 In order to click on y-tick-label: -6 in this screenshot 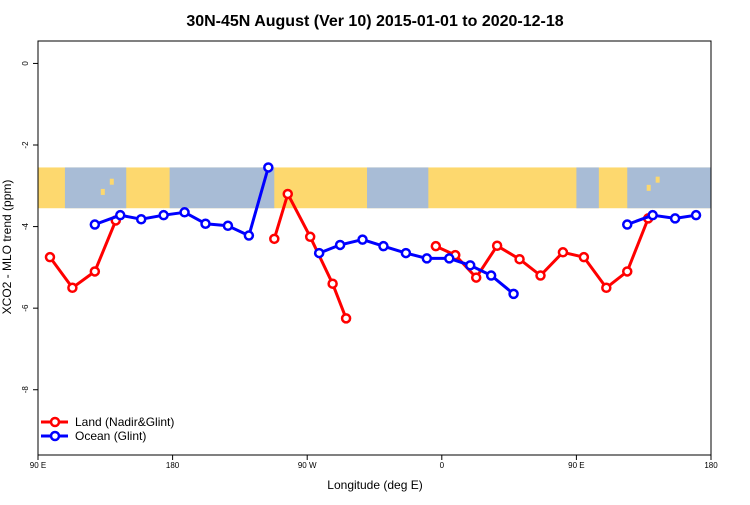, I will do `click(25, 308)`.